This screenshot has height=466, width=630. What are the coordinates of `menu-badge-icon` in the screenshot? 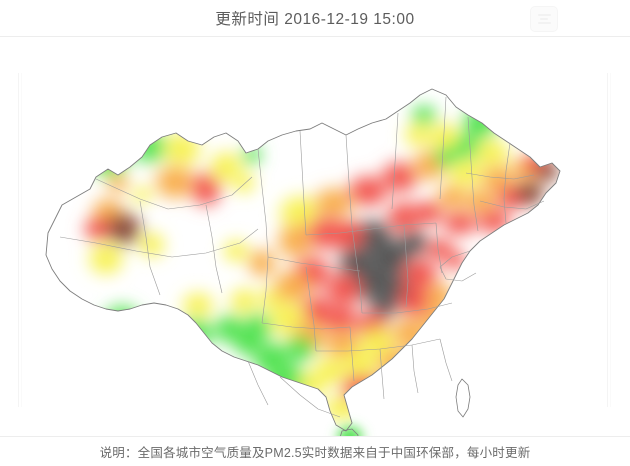 It's located at (544, 19).